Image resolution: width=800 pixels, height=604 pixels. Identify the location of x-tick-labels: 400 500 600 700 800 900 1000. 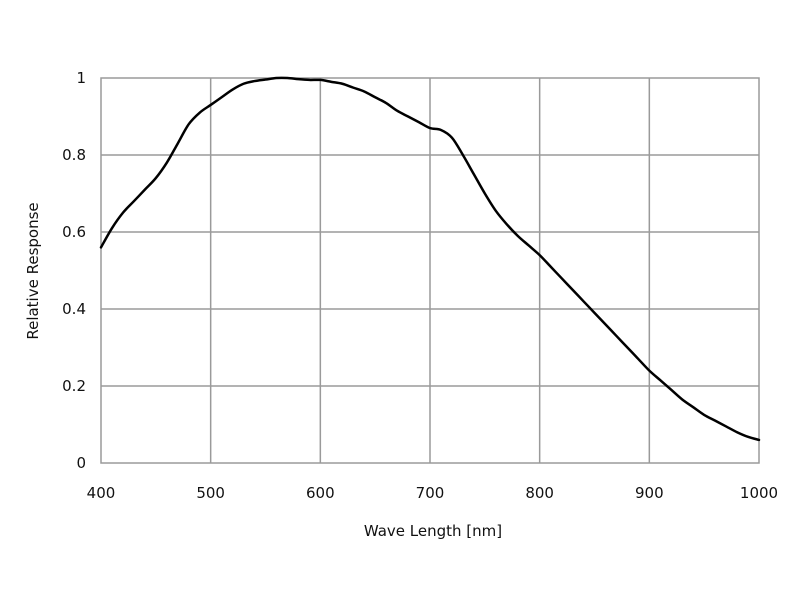
(432, 493).